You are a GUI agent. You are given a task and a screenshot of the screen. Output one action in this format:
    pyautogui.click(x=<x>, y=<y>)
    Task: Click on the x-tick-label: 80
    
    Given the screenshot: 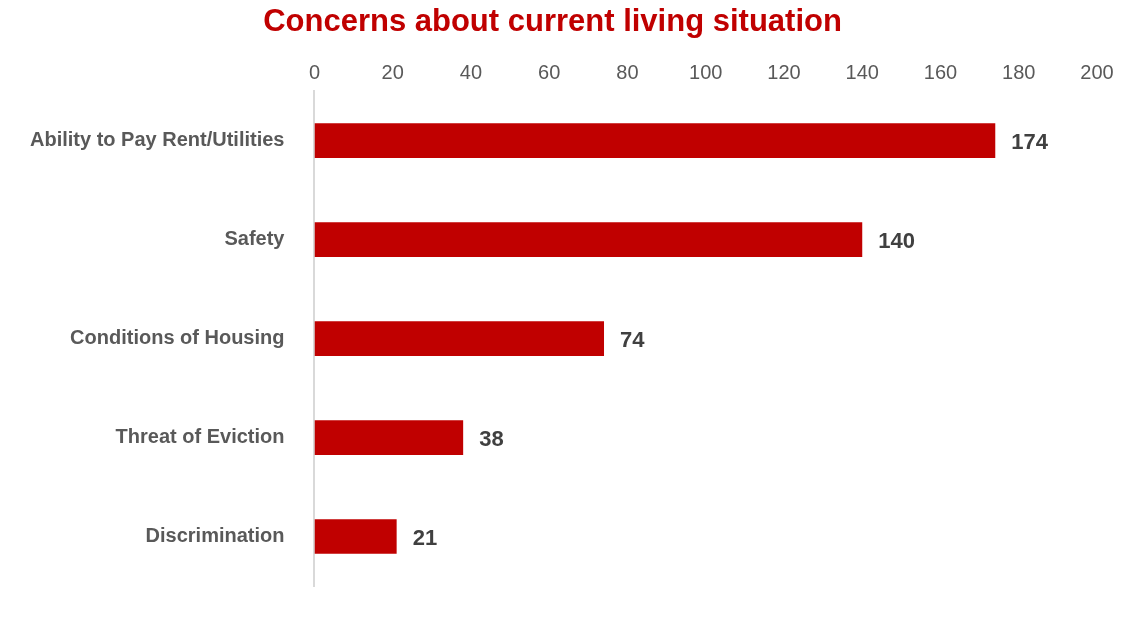 What is the action you would take?
    pyautogui.click(x=627, y=71)
    